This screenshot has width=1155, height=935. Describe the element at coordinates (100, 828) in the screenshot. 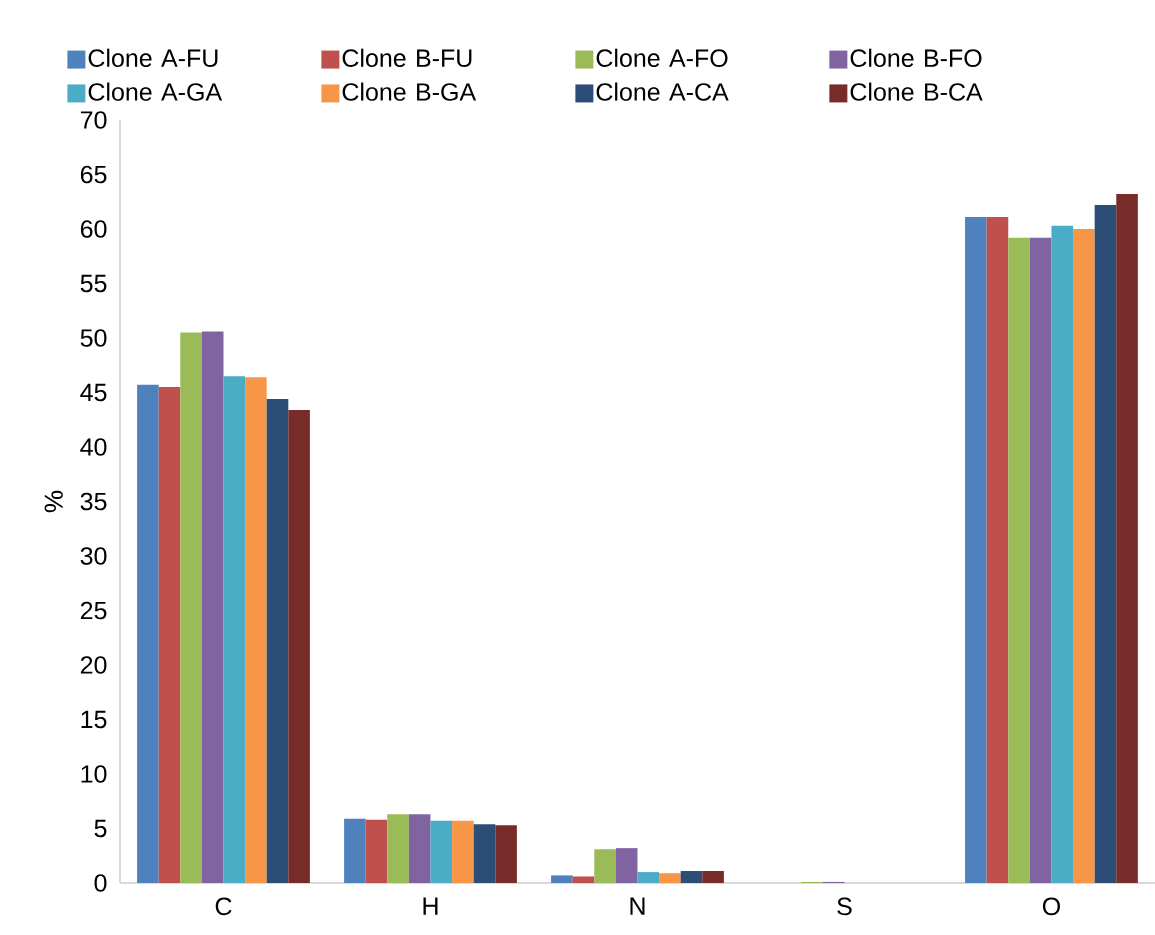

I see `y-tick-label: 5` at that location.